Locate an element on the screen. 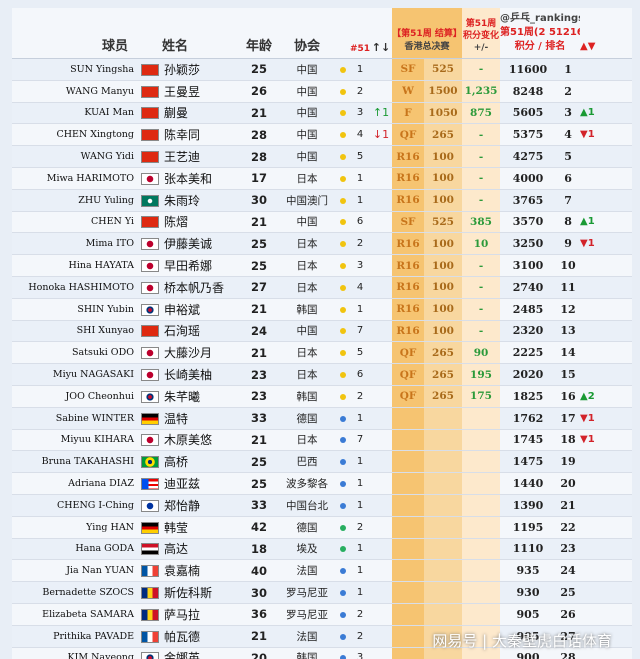 This screenshot has height=659, width=640. table-row: Elizabeta SAMARA 萨马拉 36 罗马尼亚 2 905 26 is located at coordinates (322, 614).